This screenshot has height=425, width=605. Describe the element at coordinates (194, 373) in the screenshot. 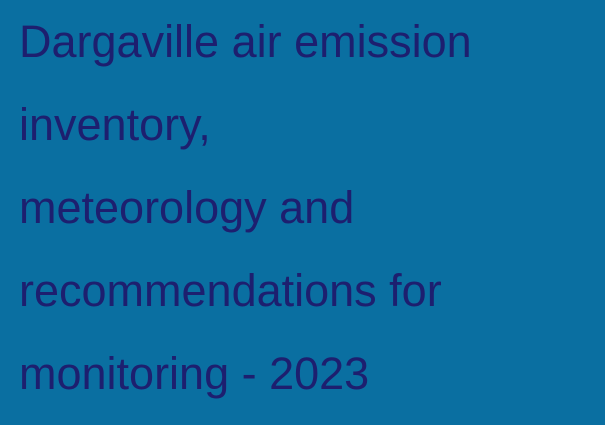

I see `title-line: monitoring - 2023` at that location.